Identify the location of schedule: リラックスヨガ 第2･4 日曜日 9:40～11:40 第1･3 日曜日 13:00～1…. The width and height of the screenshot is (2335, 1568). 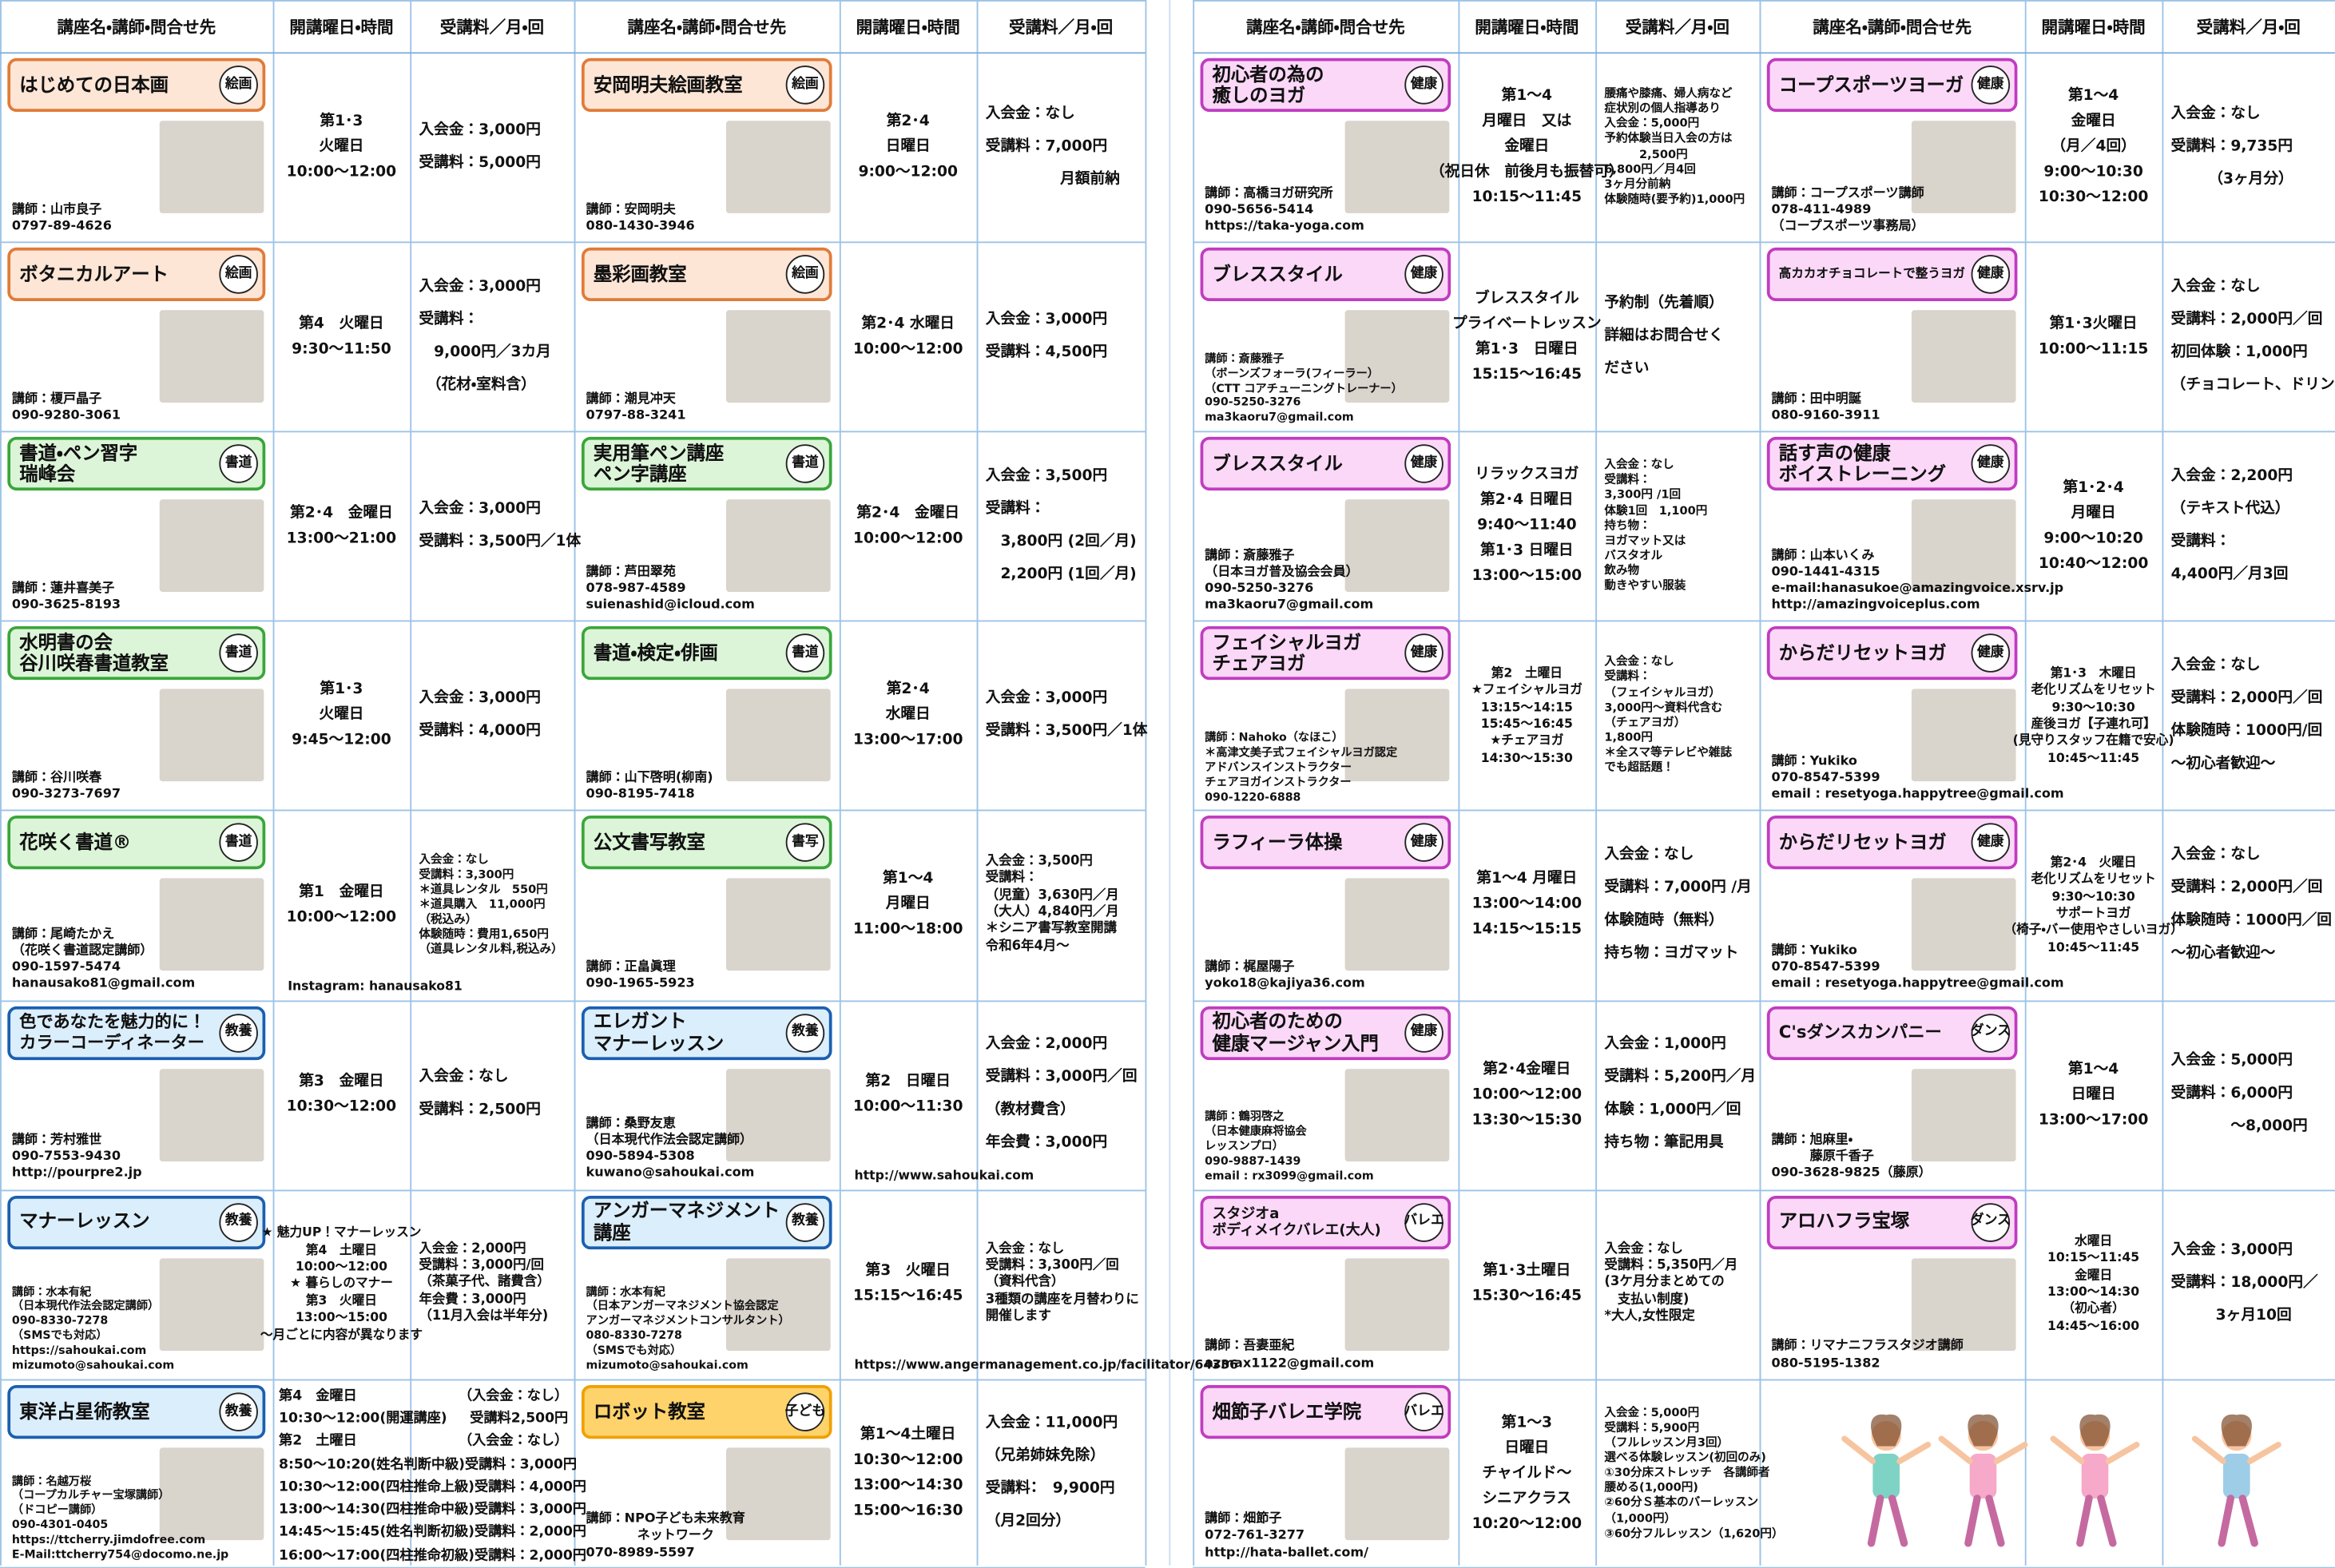
(1526, 526).